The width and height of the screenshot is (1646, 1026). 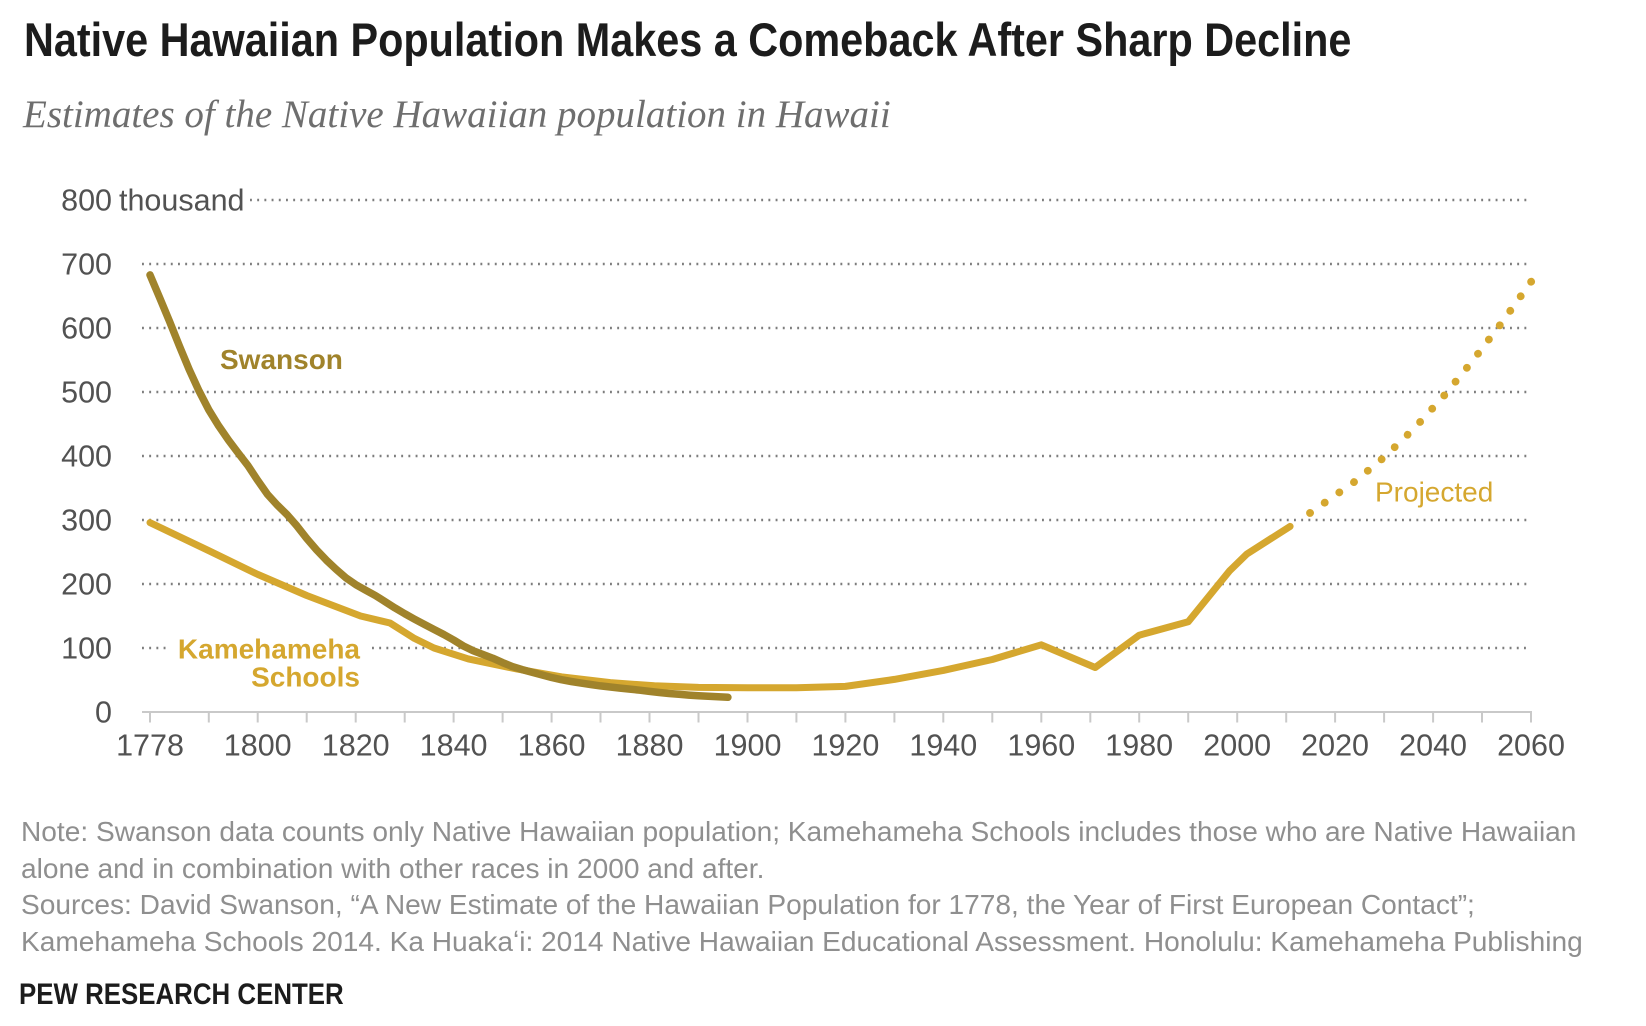 I want to click on svg-text: 2020, so click(x=1335, y=746).